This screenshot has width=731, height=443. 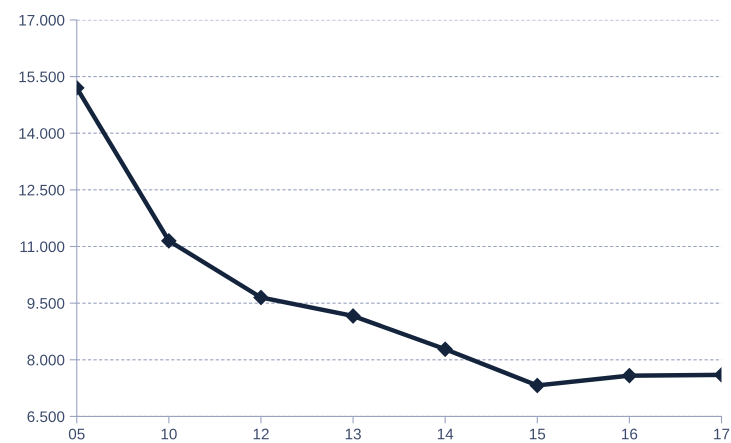 What do you see at coordinates (446, 434) in the screenshot?
I see `x-tick-label: 14` at bounding box center [446, 434].